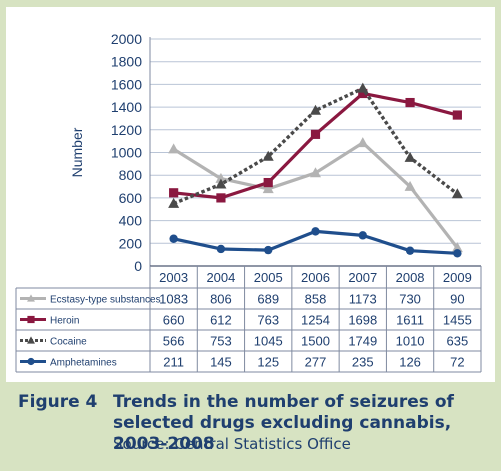 The width and height of the screenshot is (501, 471). What do you see at coordinates (173, 362) in the screenshot?
I see `table-cell-value: 211` at bounding box center [173, 362].